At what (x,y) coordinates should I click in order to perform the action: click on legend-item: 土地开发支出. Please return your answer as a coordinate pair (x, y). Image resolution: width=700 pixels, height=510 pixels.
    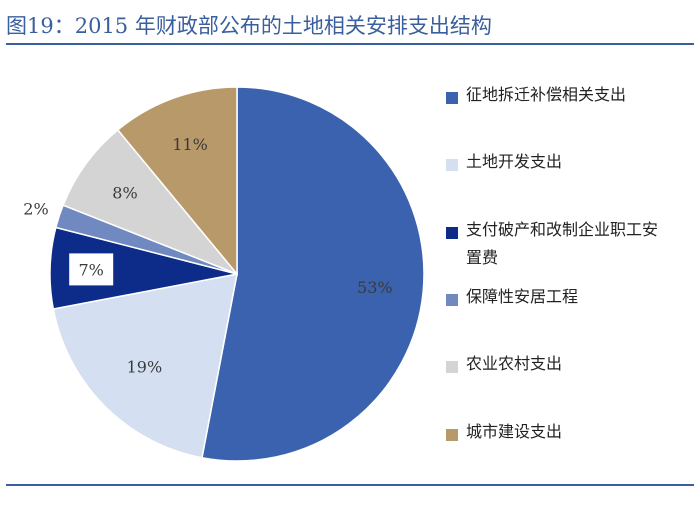
    Looking at the image, I should click on (556, 164).